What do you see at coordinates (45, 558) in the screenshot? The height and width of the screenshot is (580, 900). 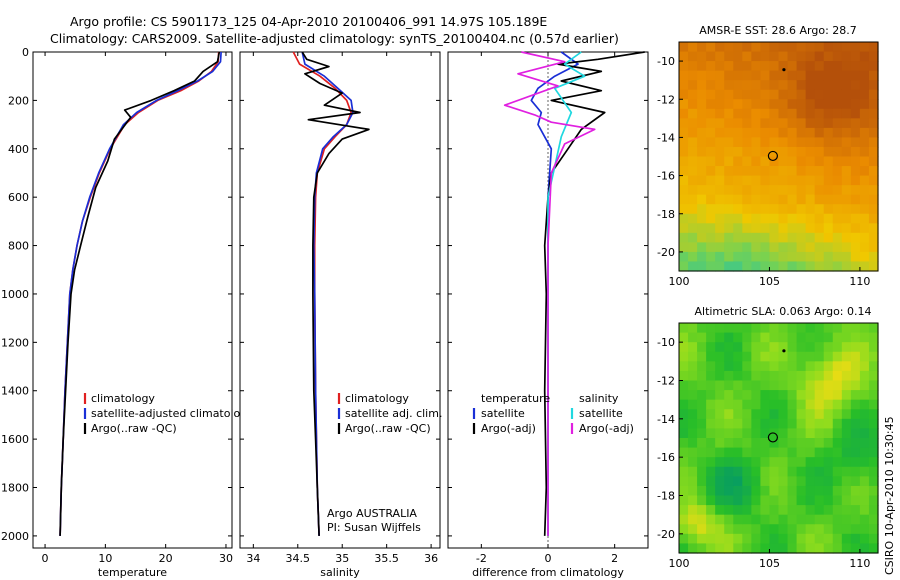 I see `temperature-xtick-label: 0` at bounding box center [45, 558].